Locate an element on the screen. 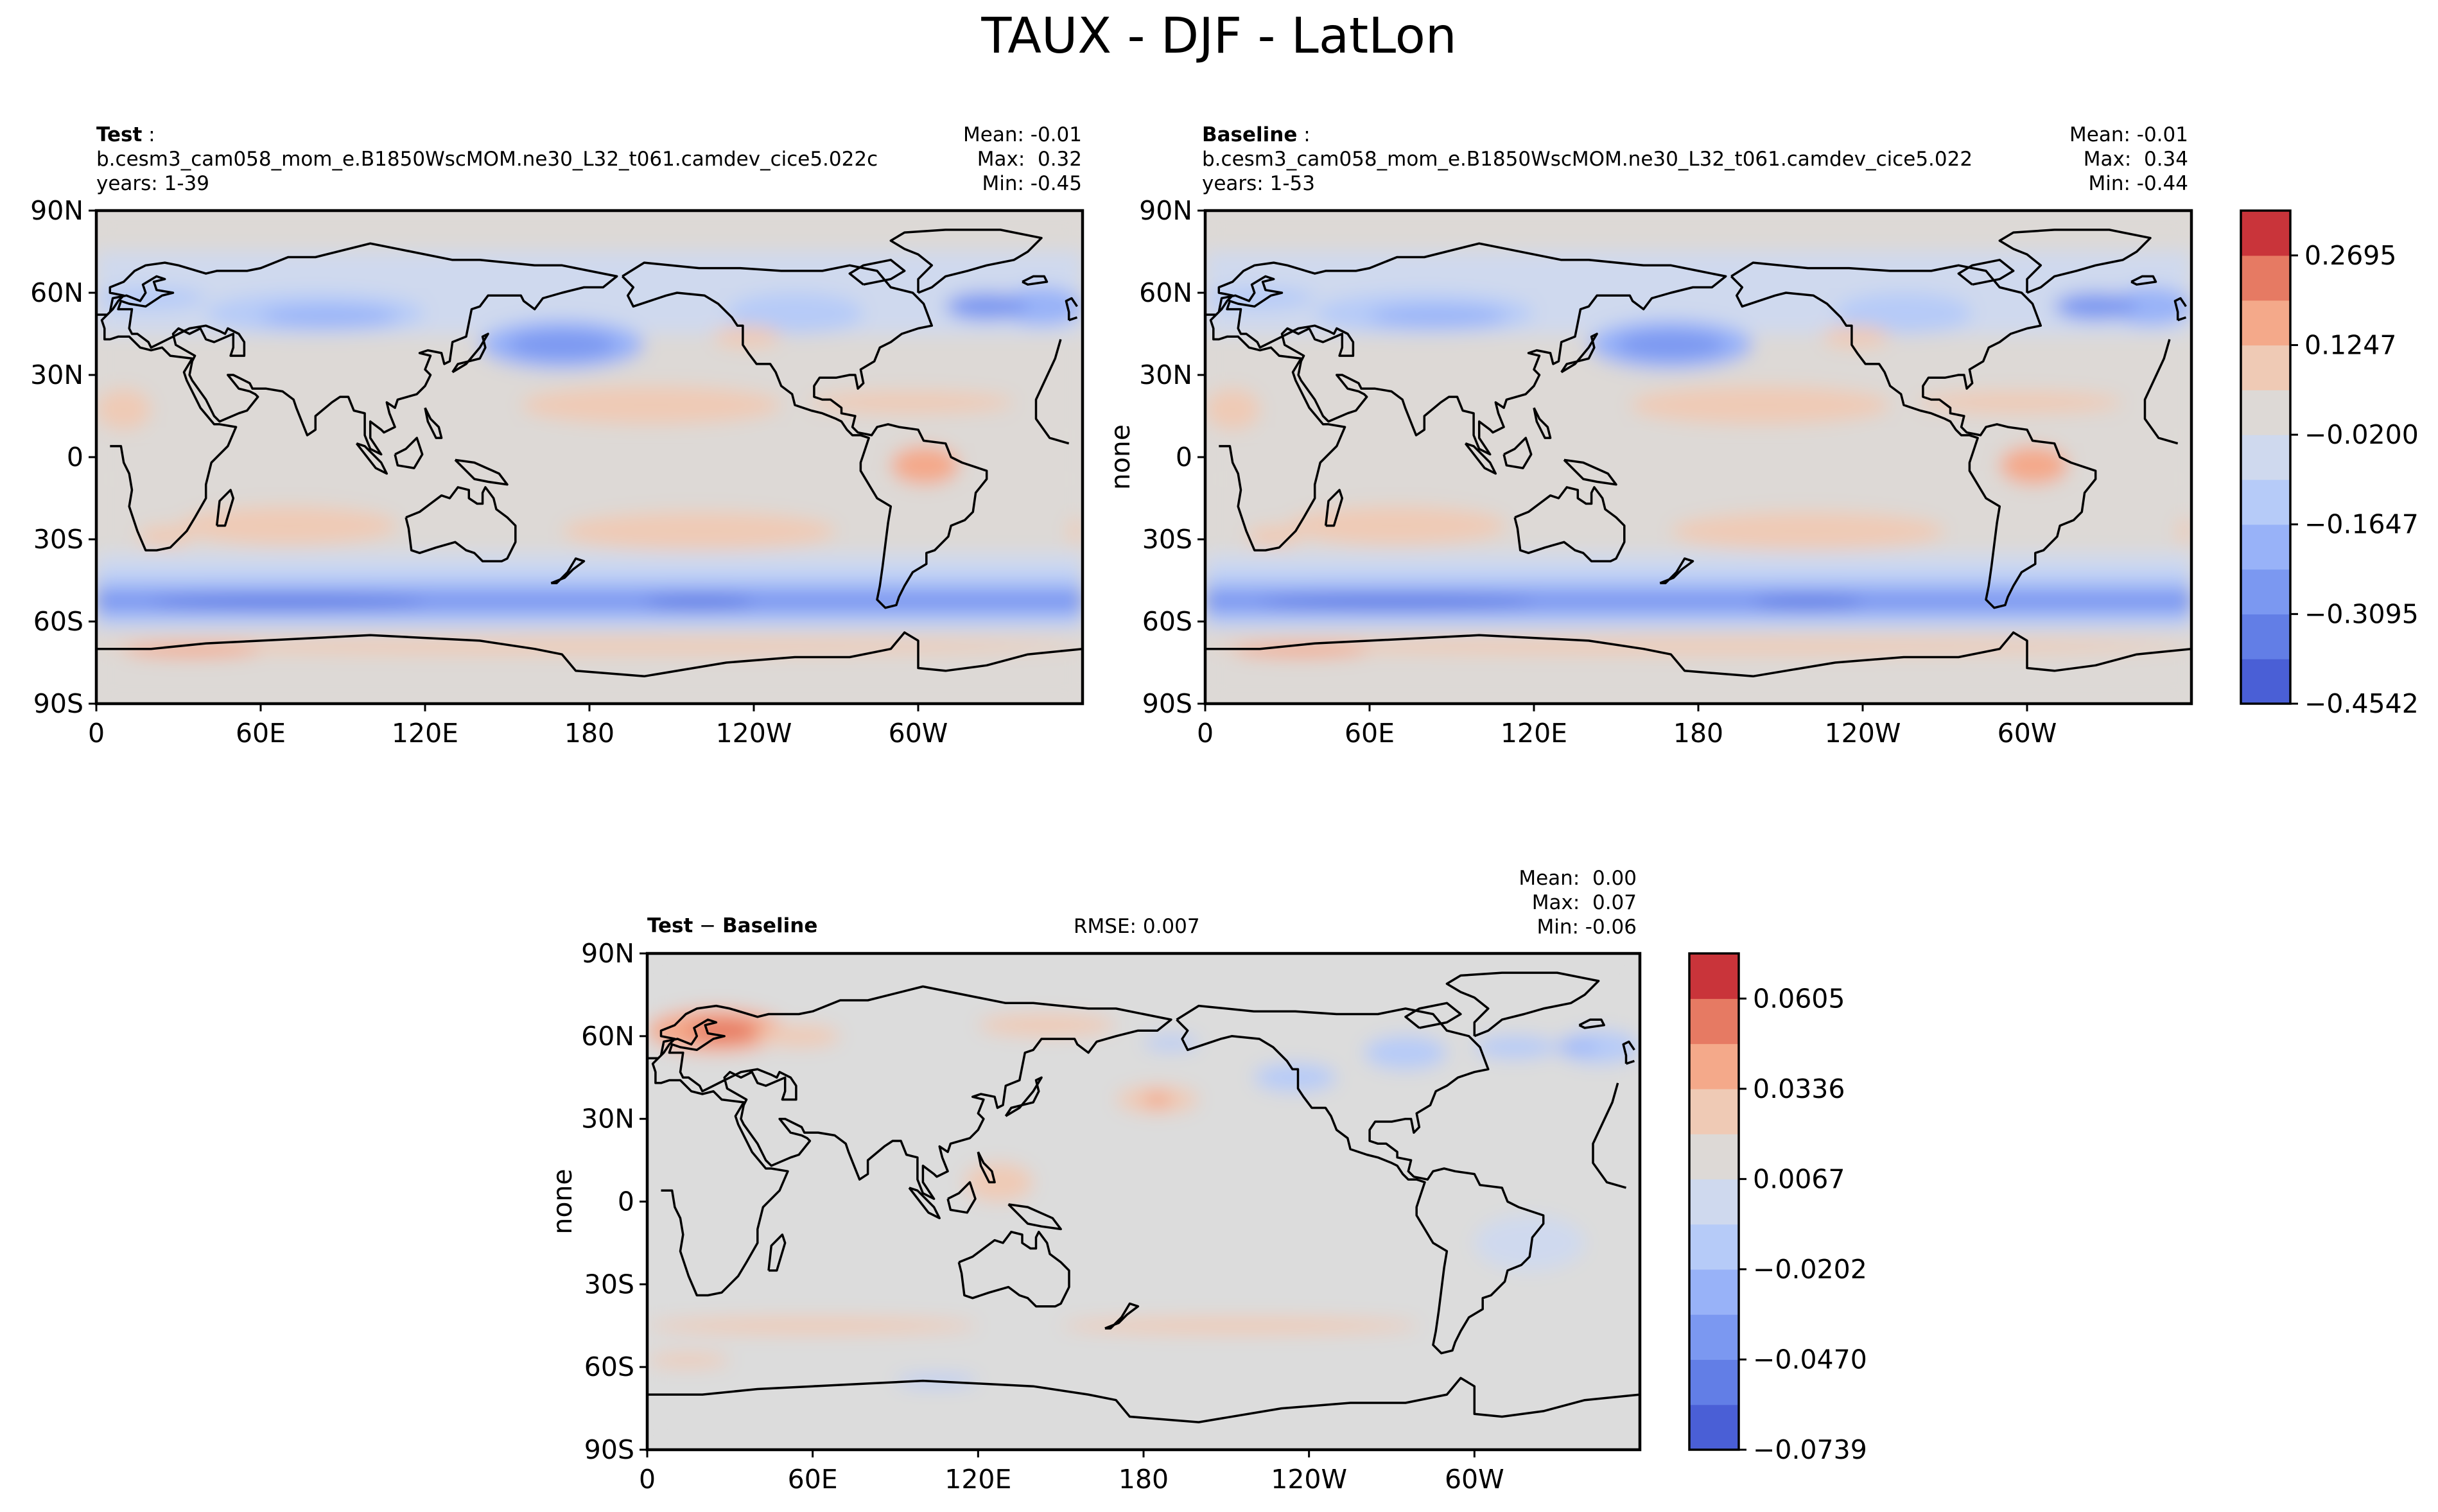 The image size is (2438, 1512). test-title-suffix: : is located at coordinates (148, 134).